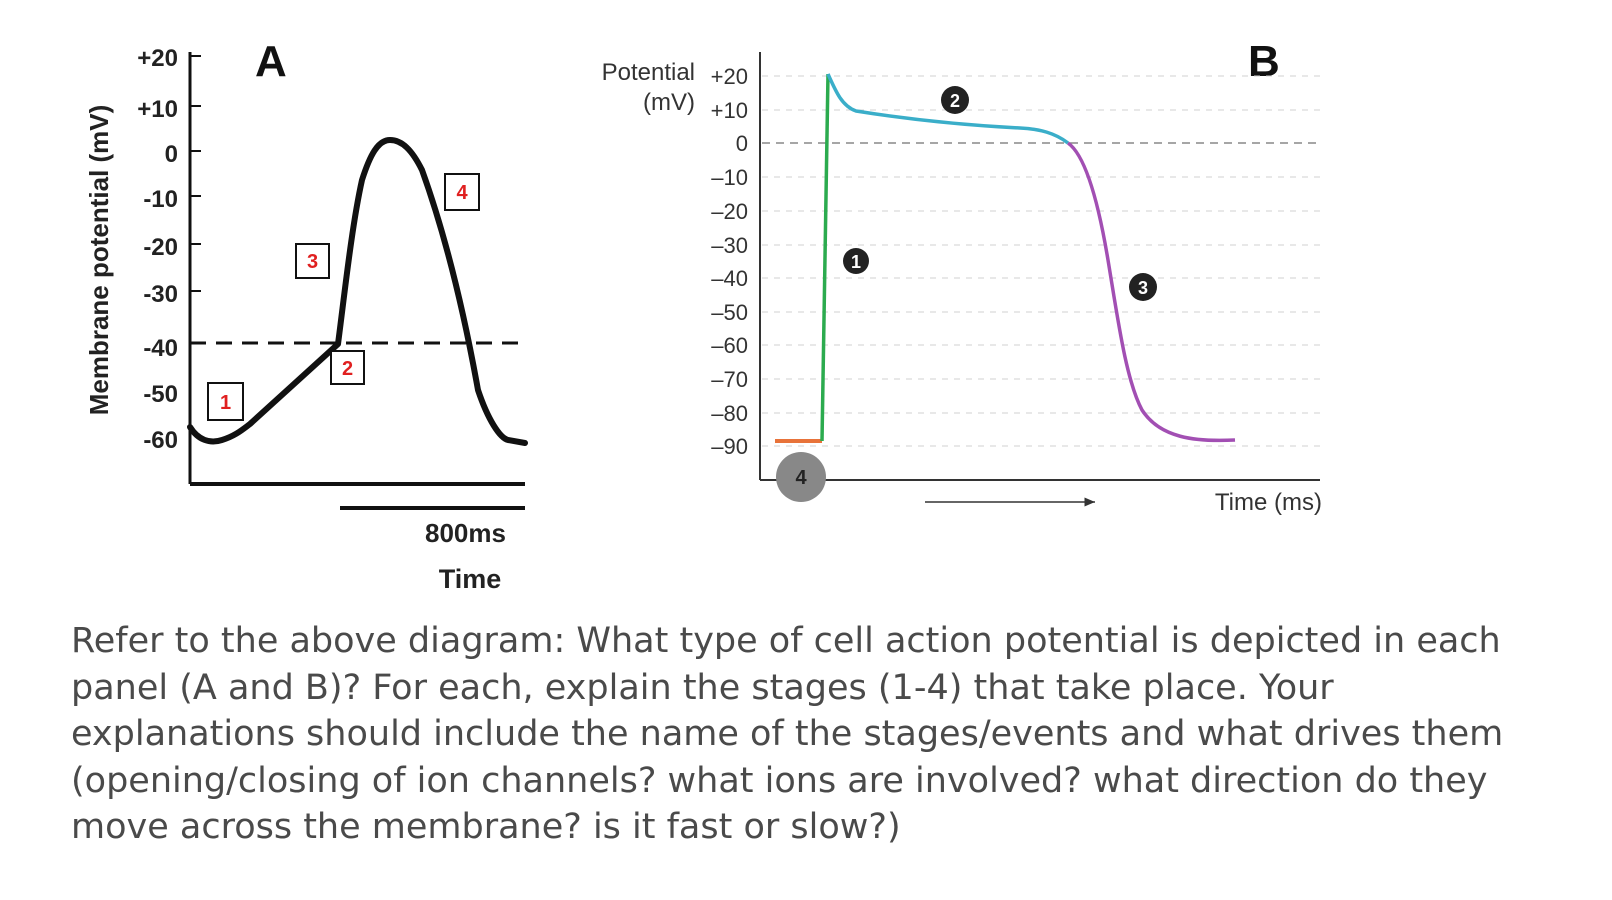 The width and height of the screenshot is (1612, 900). What do you see at coordinates (271, 61) in the screenshot?
I see `panel-a-letter: A` at bounding box center [271, 61].